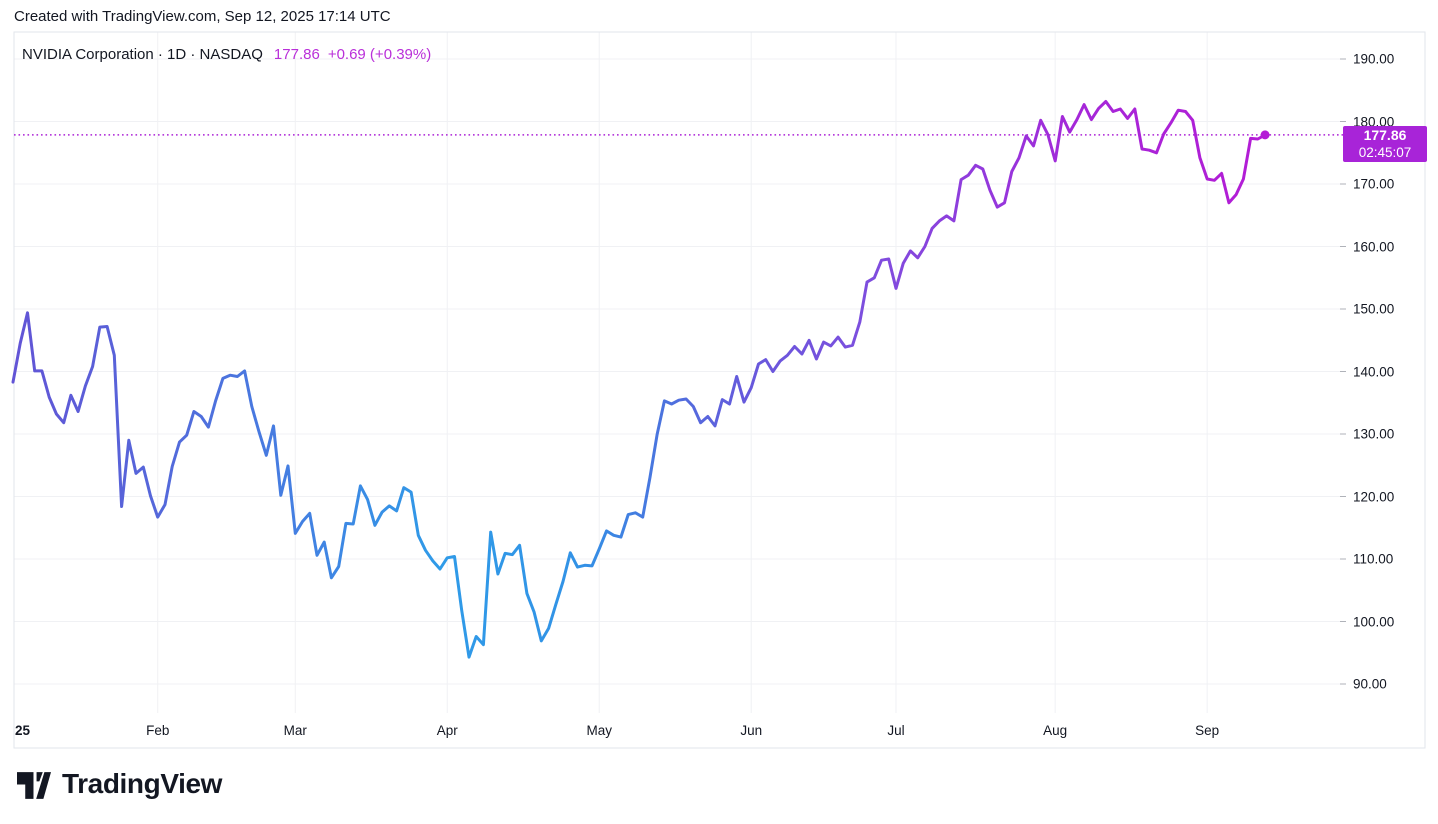  I want to click on time-tick-label: Jun, so click(751, 730).